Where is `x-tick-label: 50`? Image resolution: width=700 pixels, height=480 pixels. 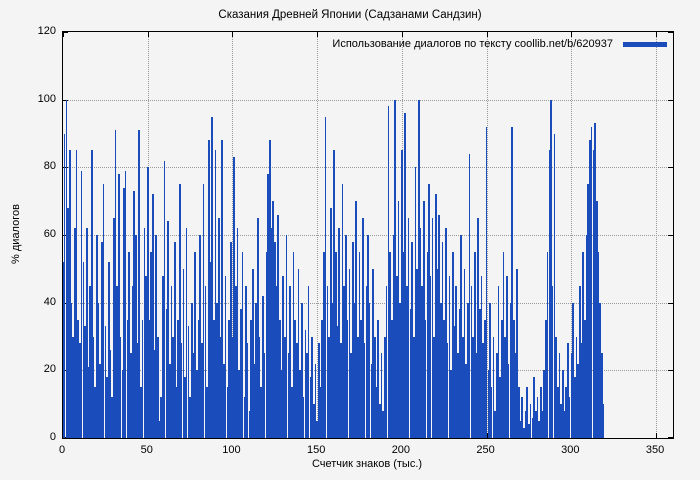 x-tick-label: 50 is located at coordinates (146, 450).